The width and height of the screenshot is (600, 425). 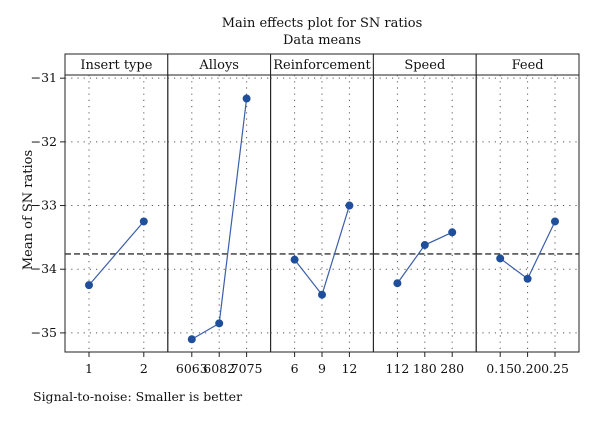 What do you see at coordinates (44, 268) in the screenshot?
I see `y-tick-label: −34` at bounding box center [44, 268].